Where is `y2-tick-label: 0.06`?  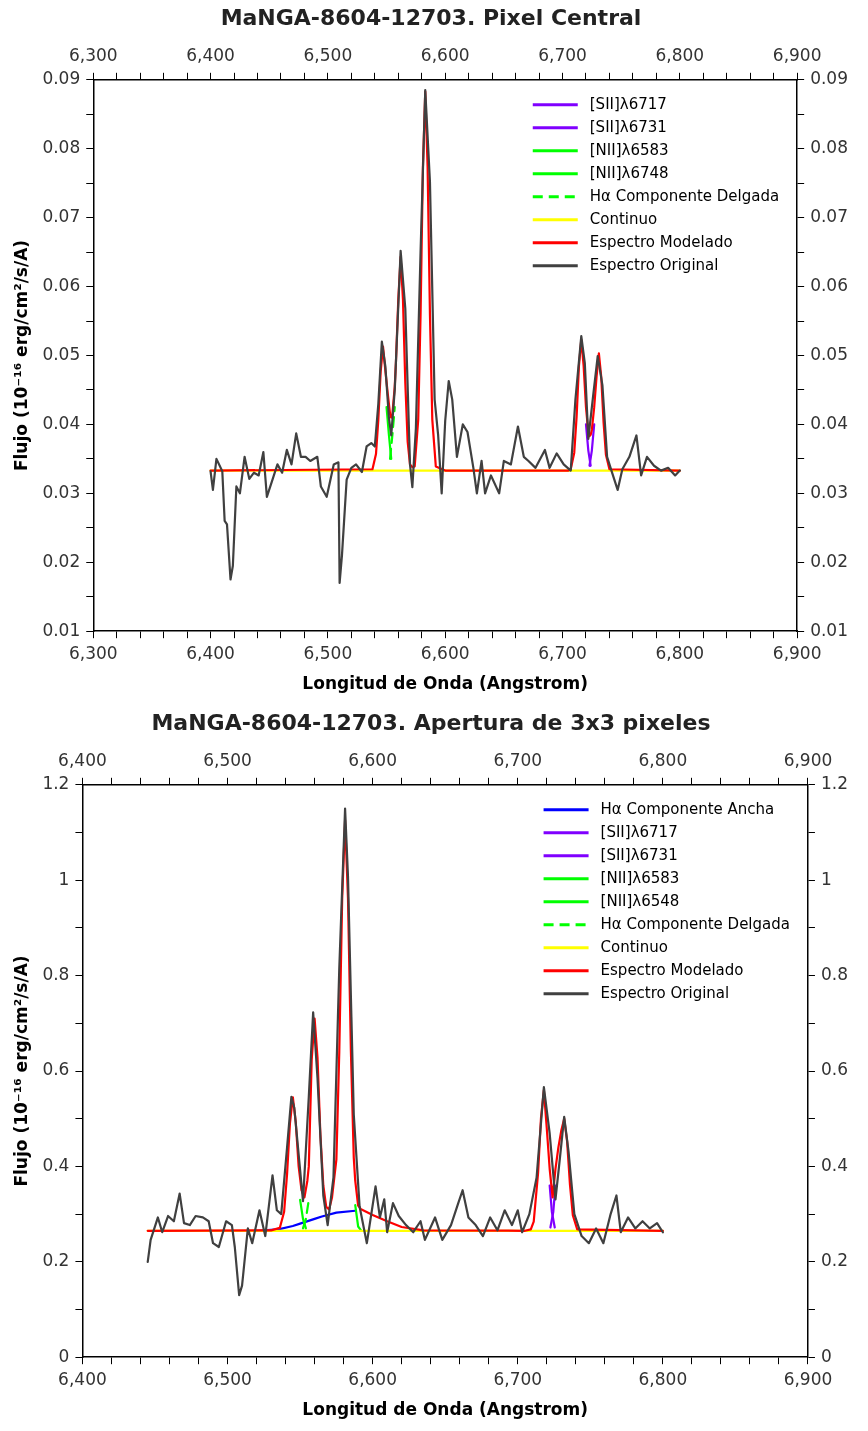
y2-tick-label: 0.06 is located at coordinates (829, 285).